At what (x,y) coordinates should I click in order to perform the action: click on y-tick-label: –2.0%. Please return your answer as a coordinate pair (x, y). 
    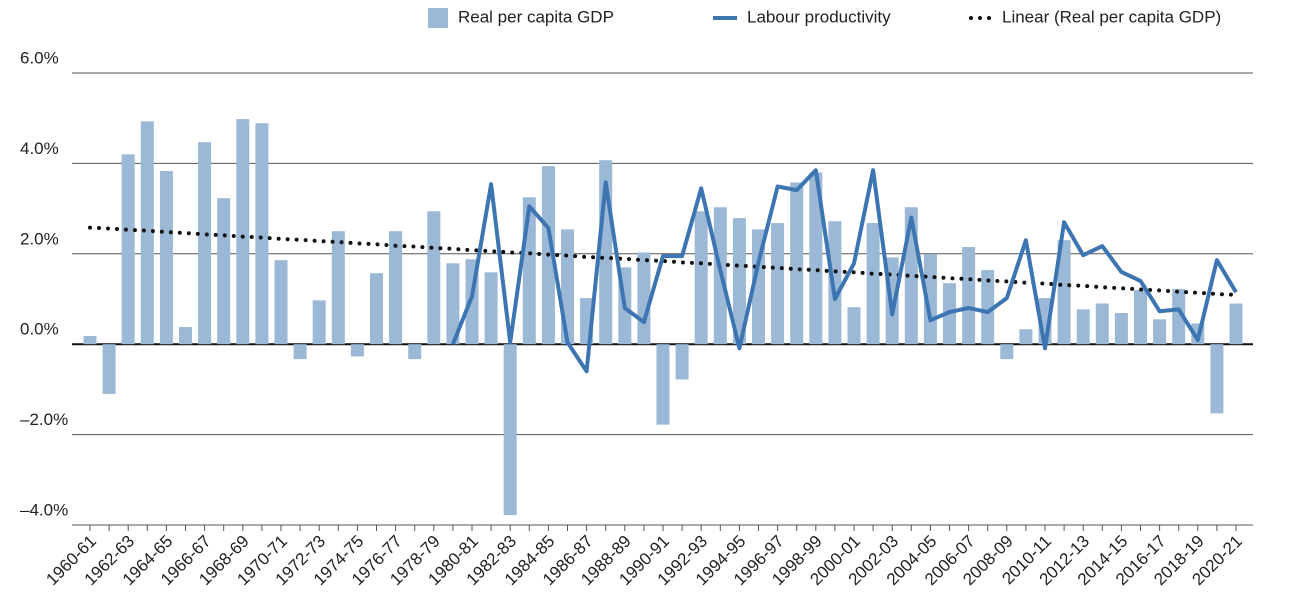
    Looking at the image, I should click on (44, 419).